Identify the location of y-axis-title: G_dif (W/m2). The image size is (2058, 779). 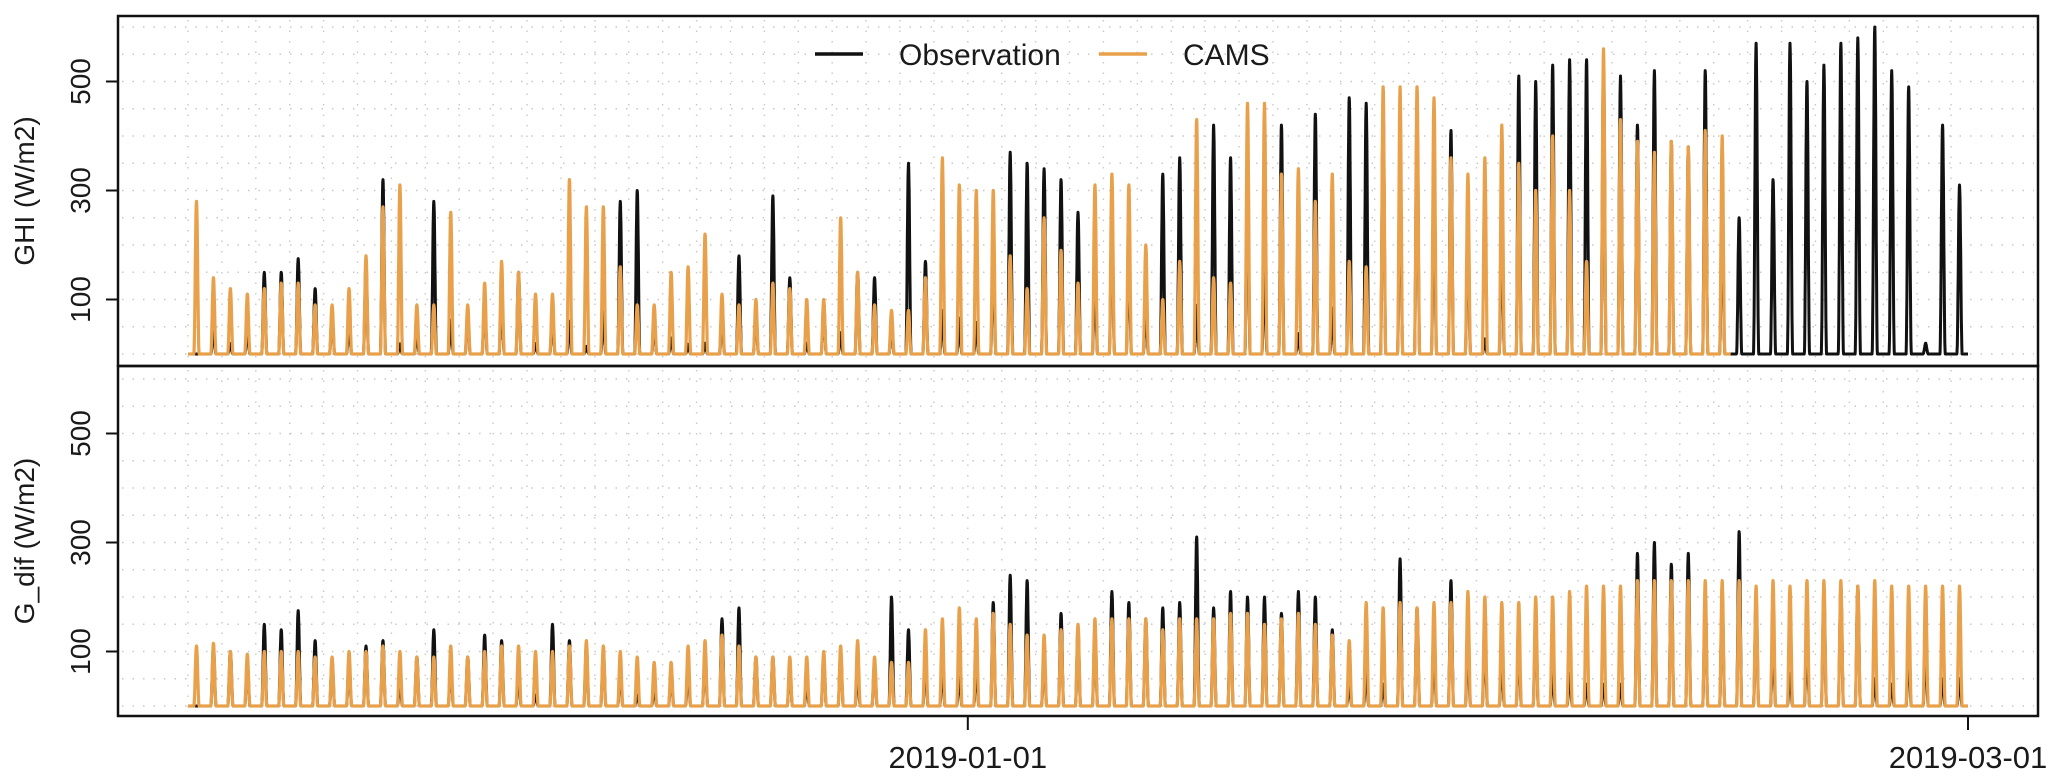
(24, 541).